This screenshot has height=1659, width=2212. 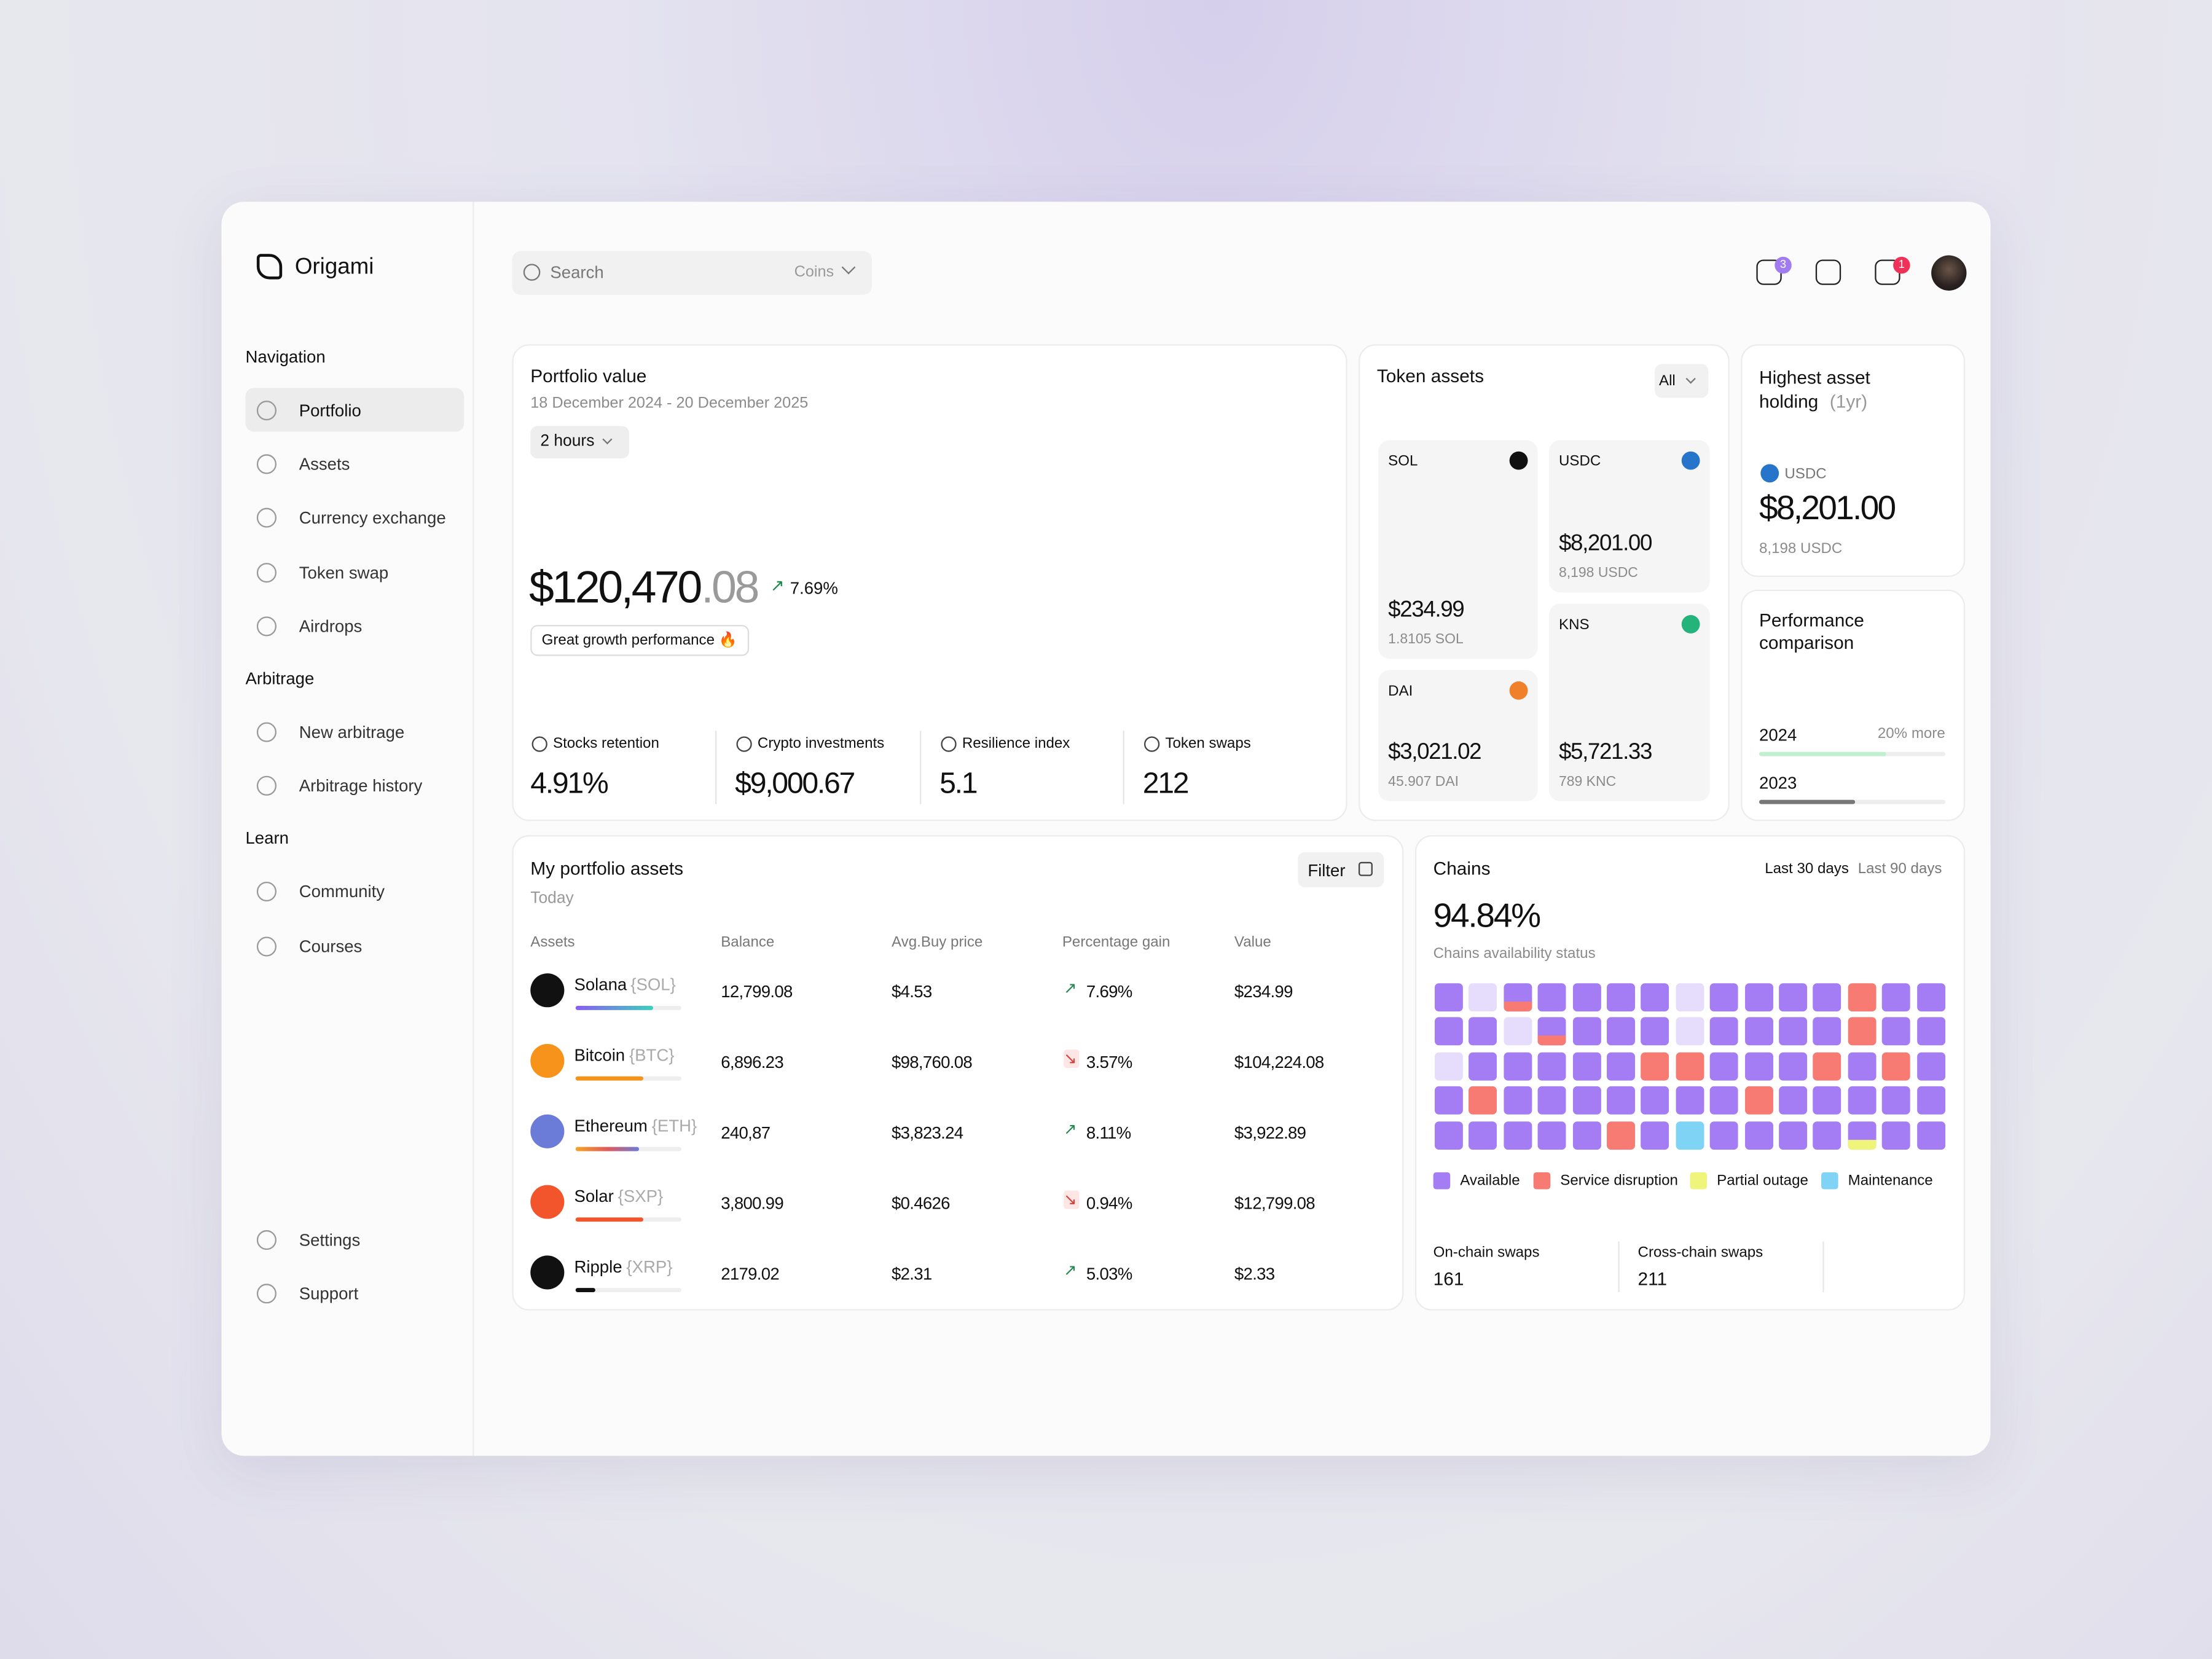 What do you see at coordinates (1108, 1133) in the screenshot?
I see `gain: 8.11%` at bounding box center [1108, 1133].